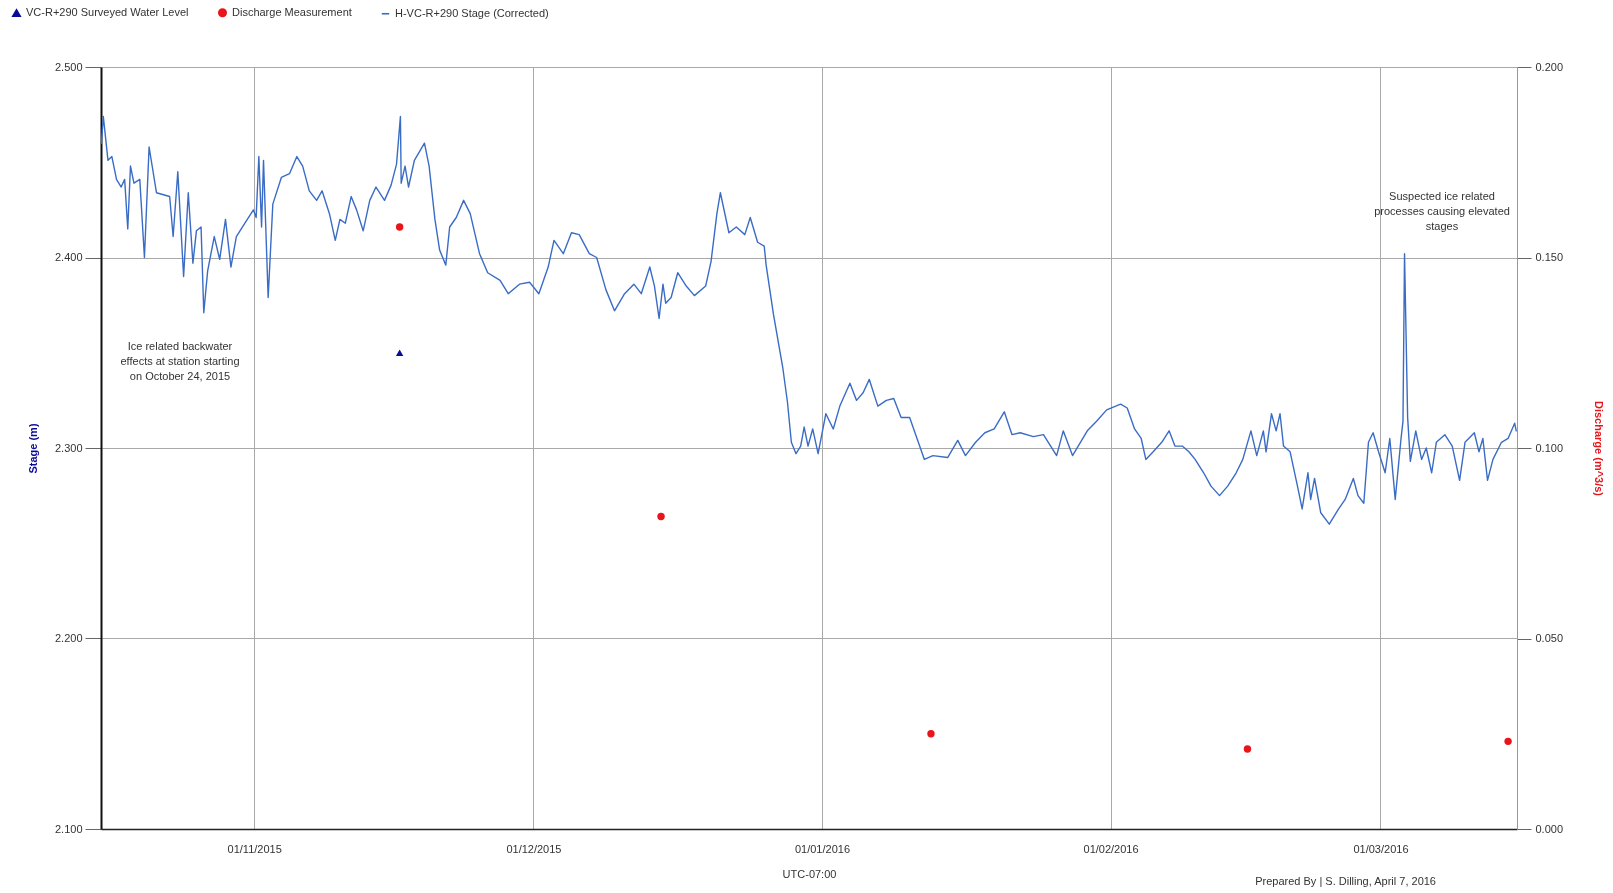 The width and height of the screenshot is (1613, 893). Describe the element at coordinates (1549, 257) in the screenshot. I see `y2-tick-label: 0.150` at that location.